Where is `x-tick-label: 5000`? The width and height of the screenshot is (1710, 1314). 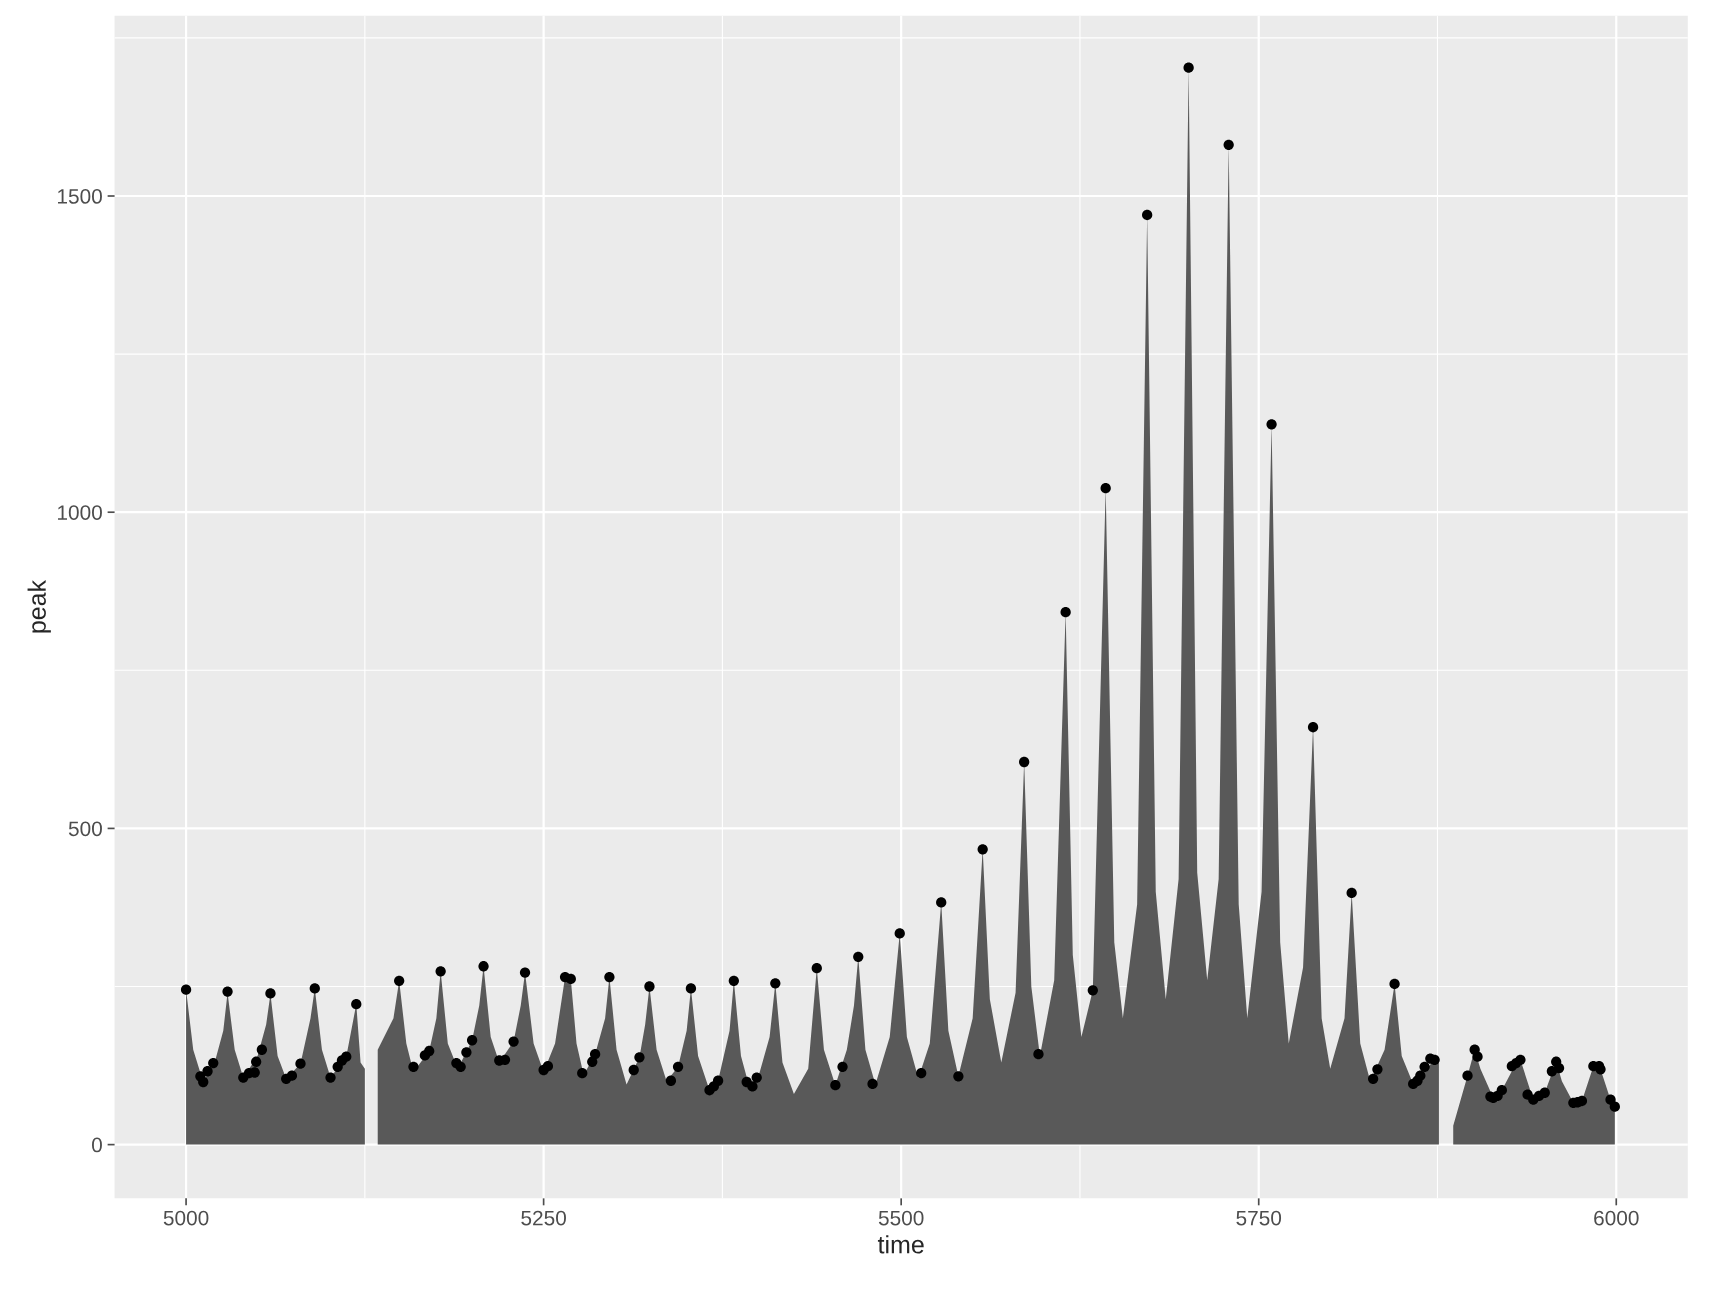
x-tick-label: 5000 is located at coordinates (186, 1218).